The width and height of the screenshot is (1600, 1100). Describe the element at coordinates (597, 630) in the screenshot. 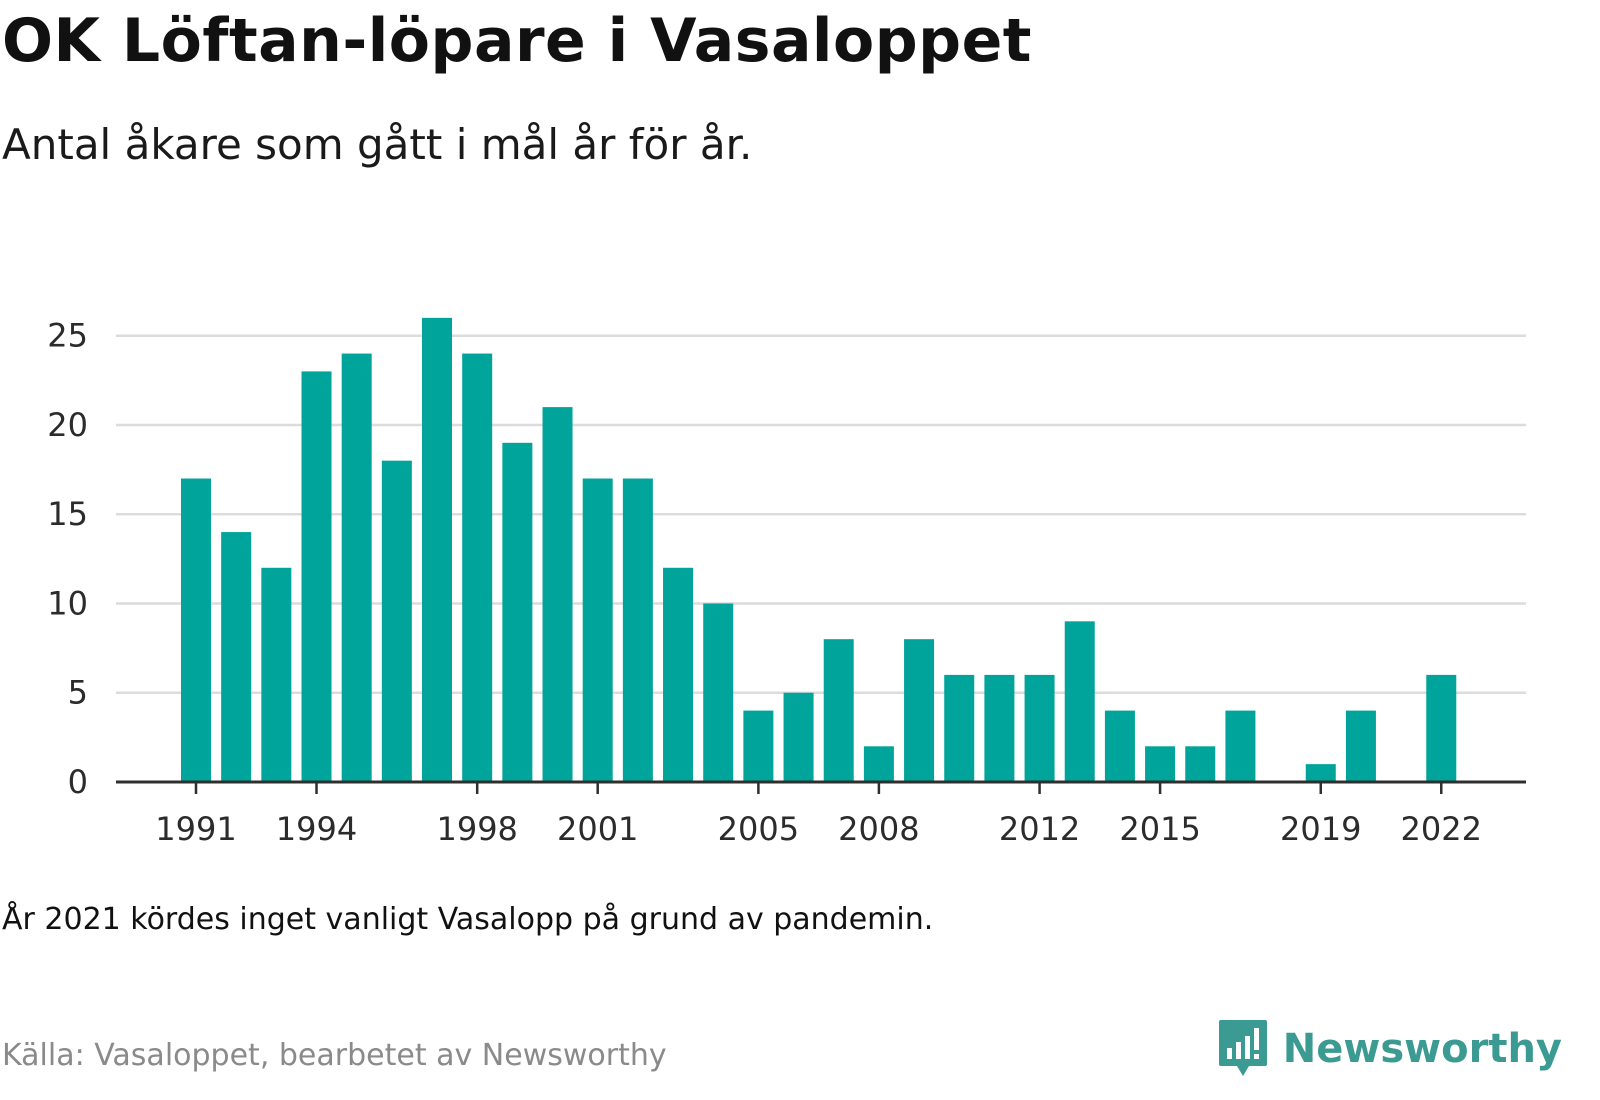

I see `bar-2001` at that location.